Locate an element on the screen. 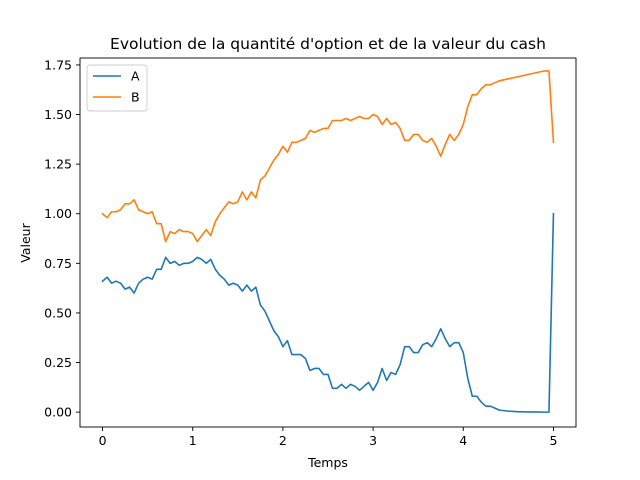  x-tick-label: 4 is located at coordinates (463, 440).